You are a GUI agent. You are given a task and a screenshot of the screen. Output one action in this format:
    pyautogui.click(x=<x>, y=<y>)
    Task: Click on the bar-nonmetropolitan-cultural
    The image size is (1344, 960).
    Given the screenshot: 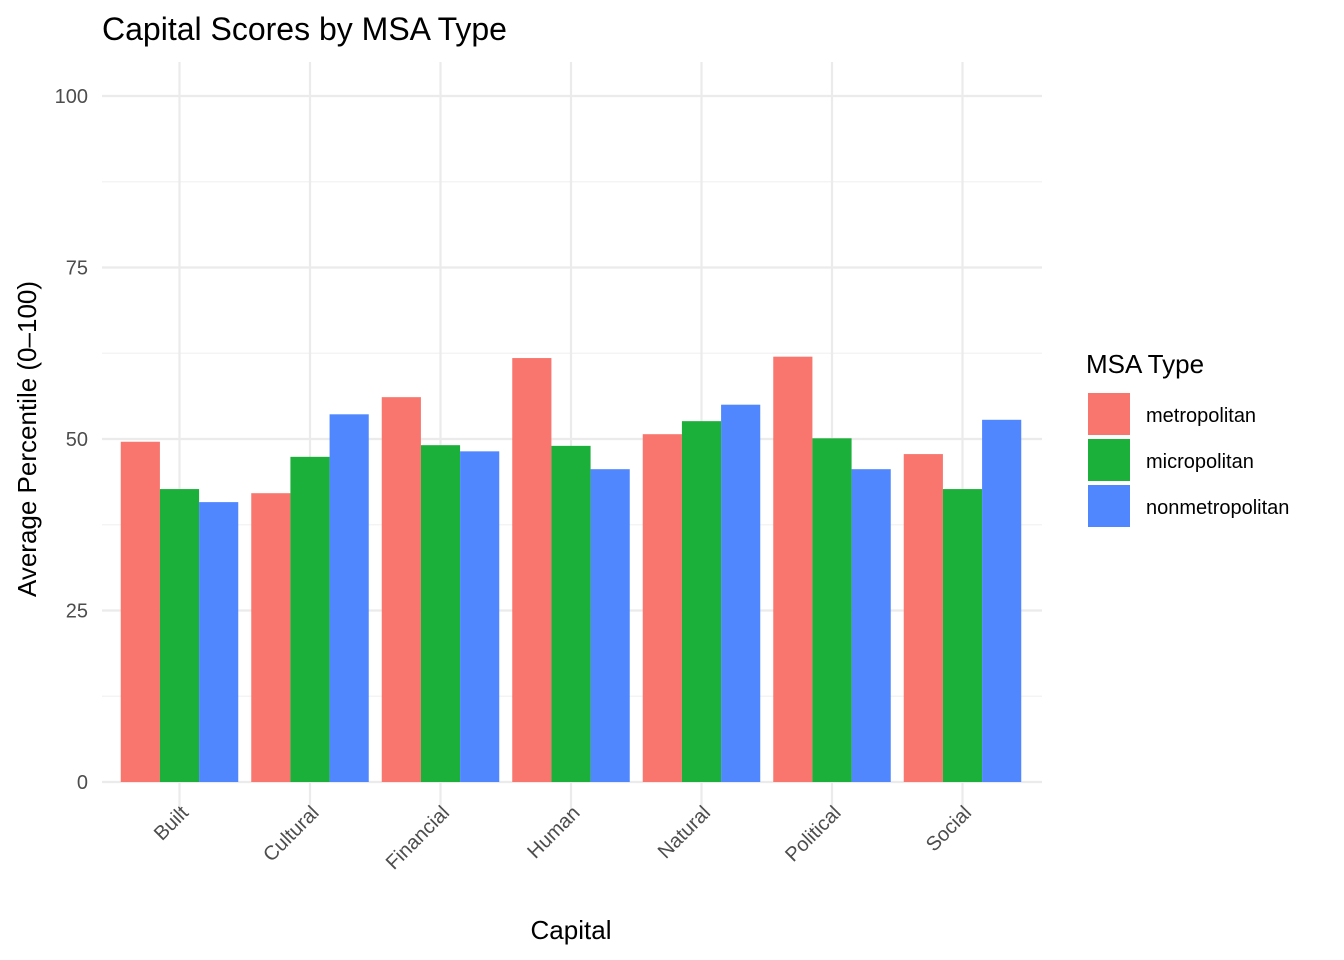 What is the action you would take?
    pyautogui.click(x=349, y=598)
    